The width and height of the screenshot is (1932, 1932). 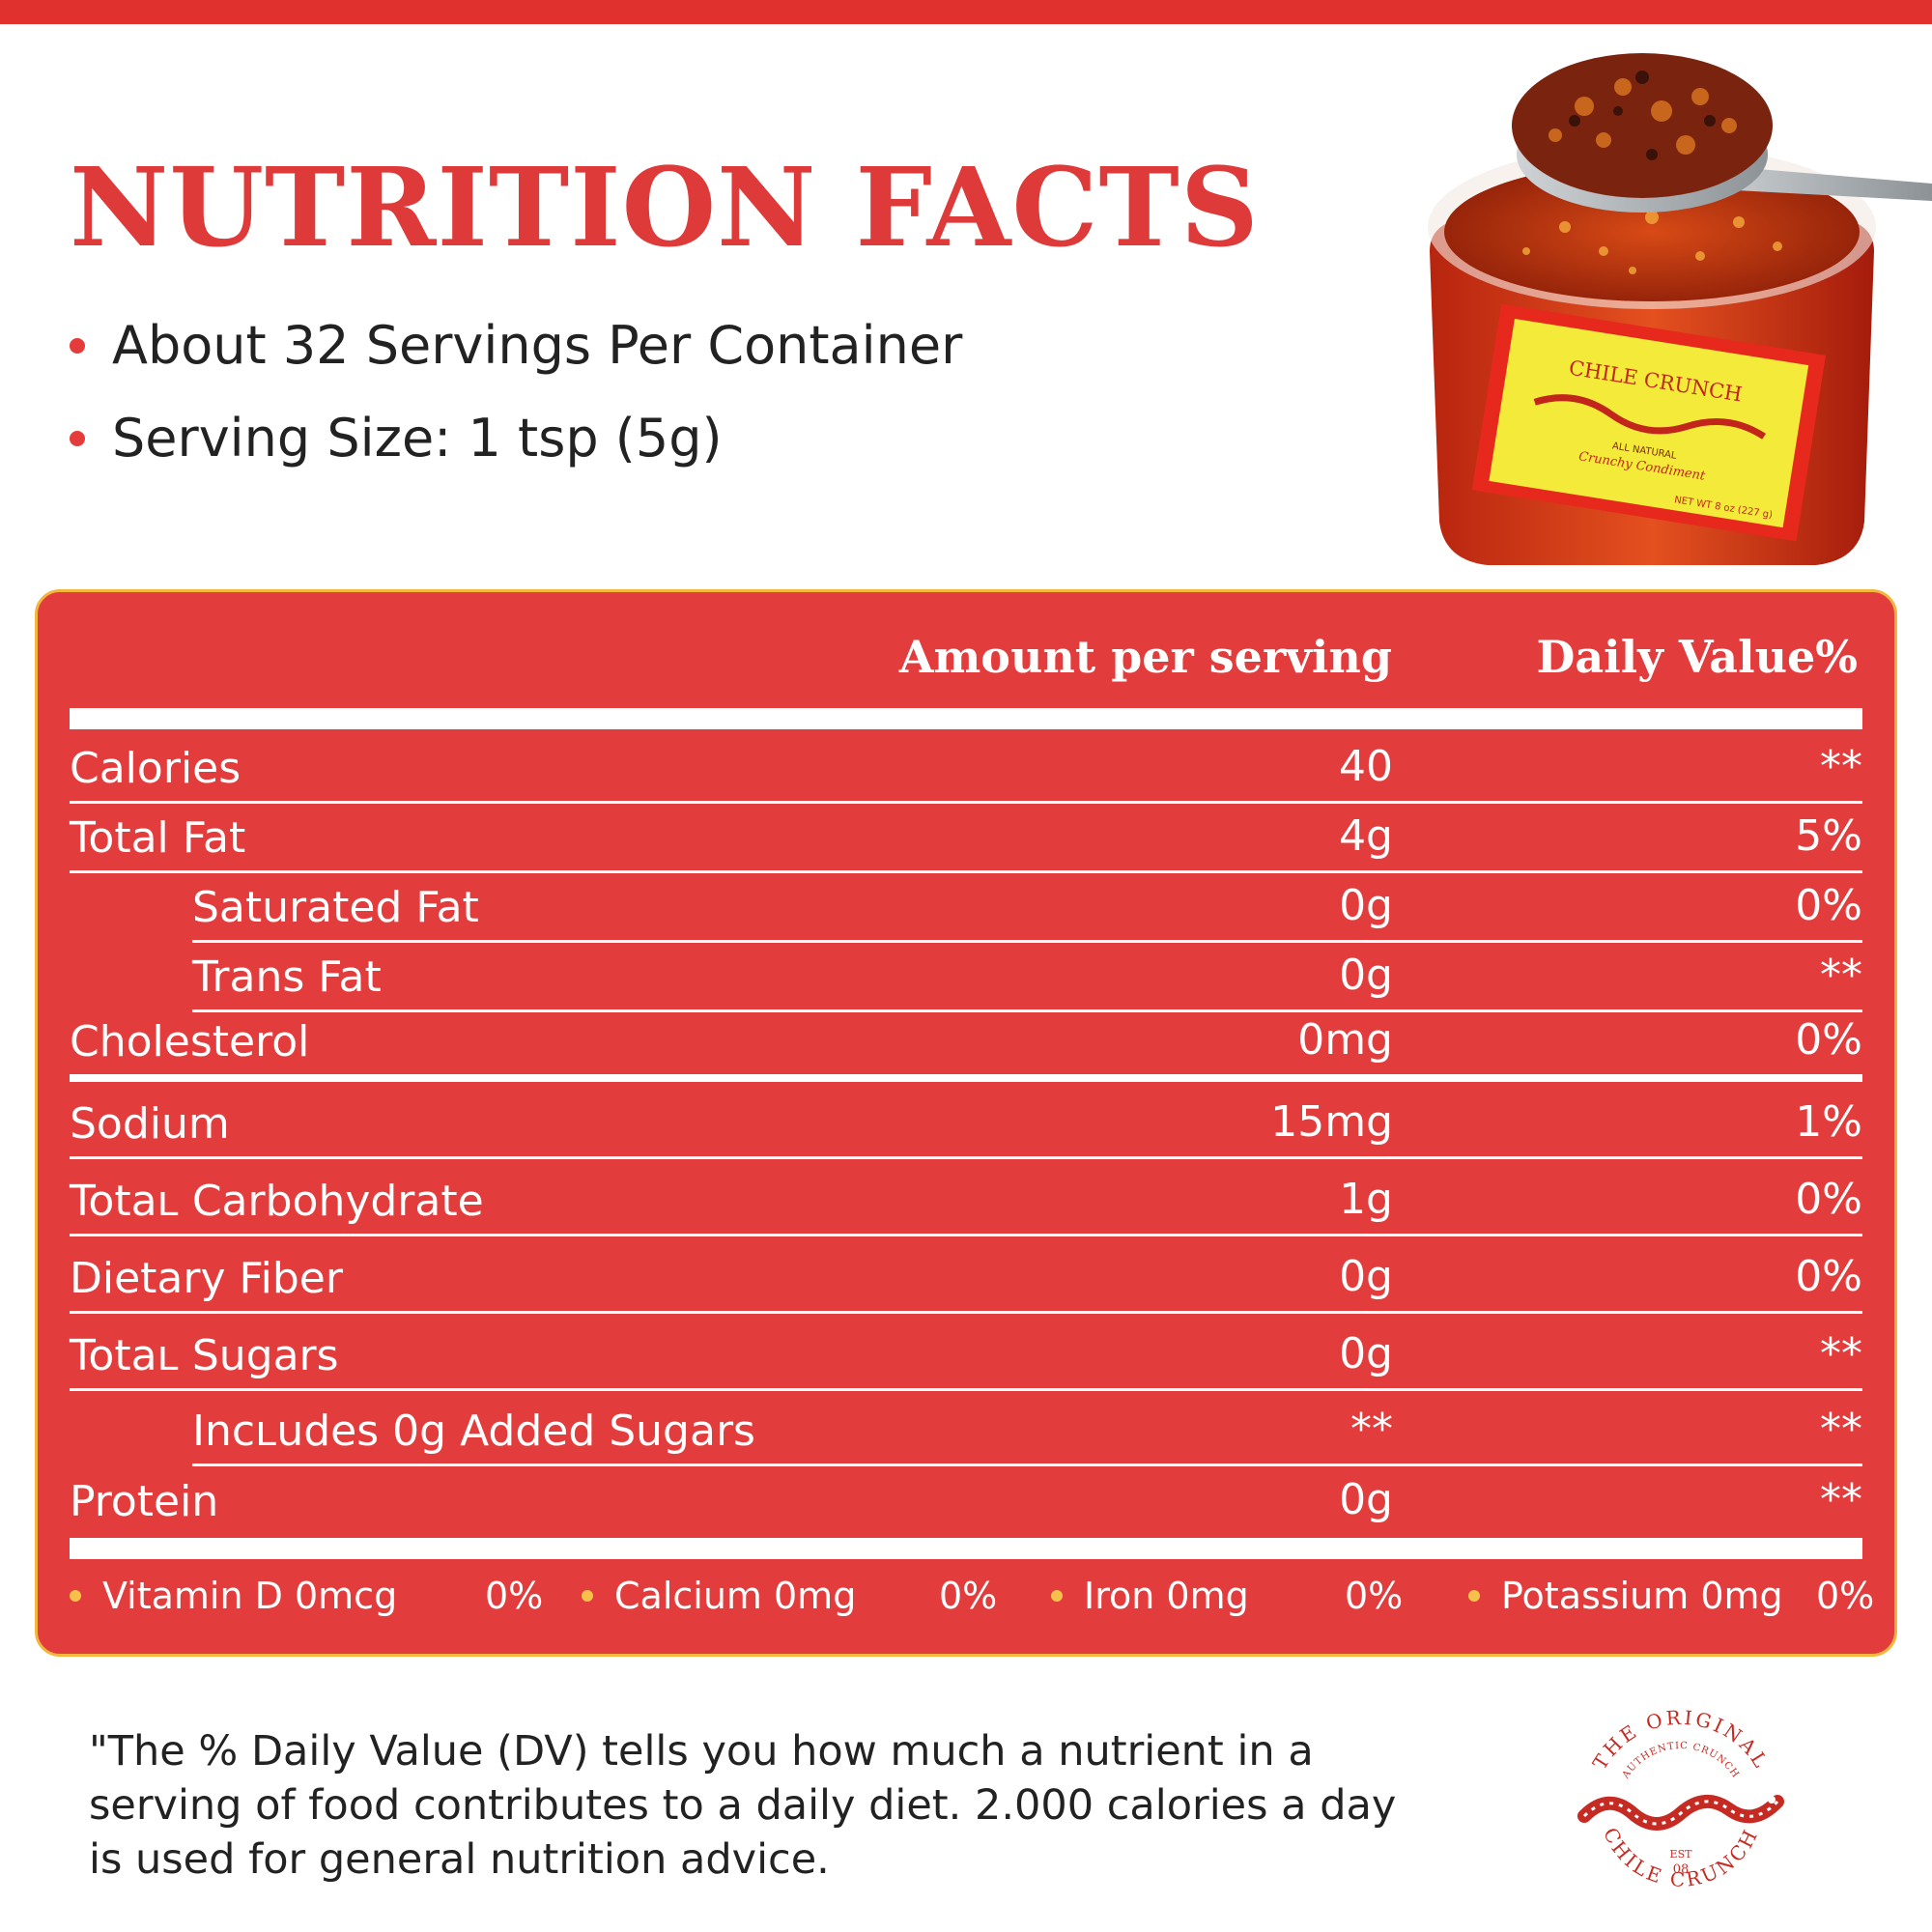 I want to click on nutrient-amount: 4g, so click(x=1366, y=836).